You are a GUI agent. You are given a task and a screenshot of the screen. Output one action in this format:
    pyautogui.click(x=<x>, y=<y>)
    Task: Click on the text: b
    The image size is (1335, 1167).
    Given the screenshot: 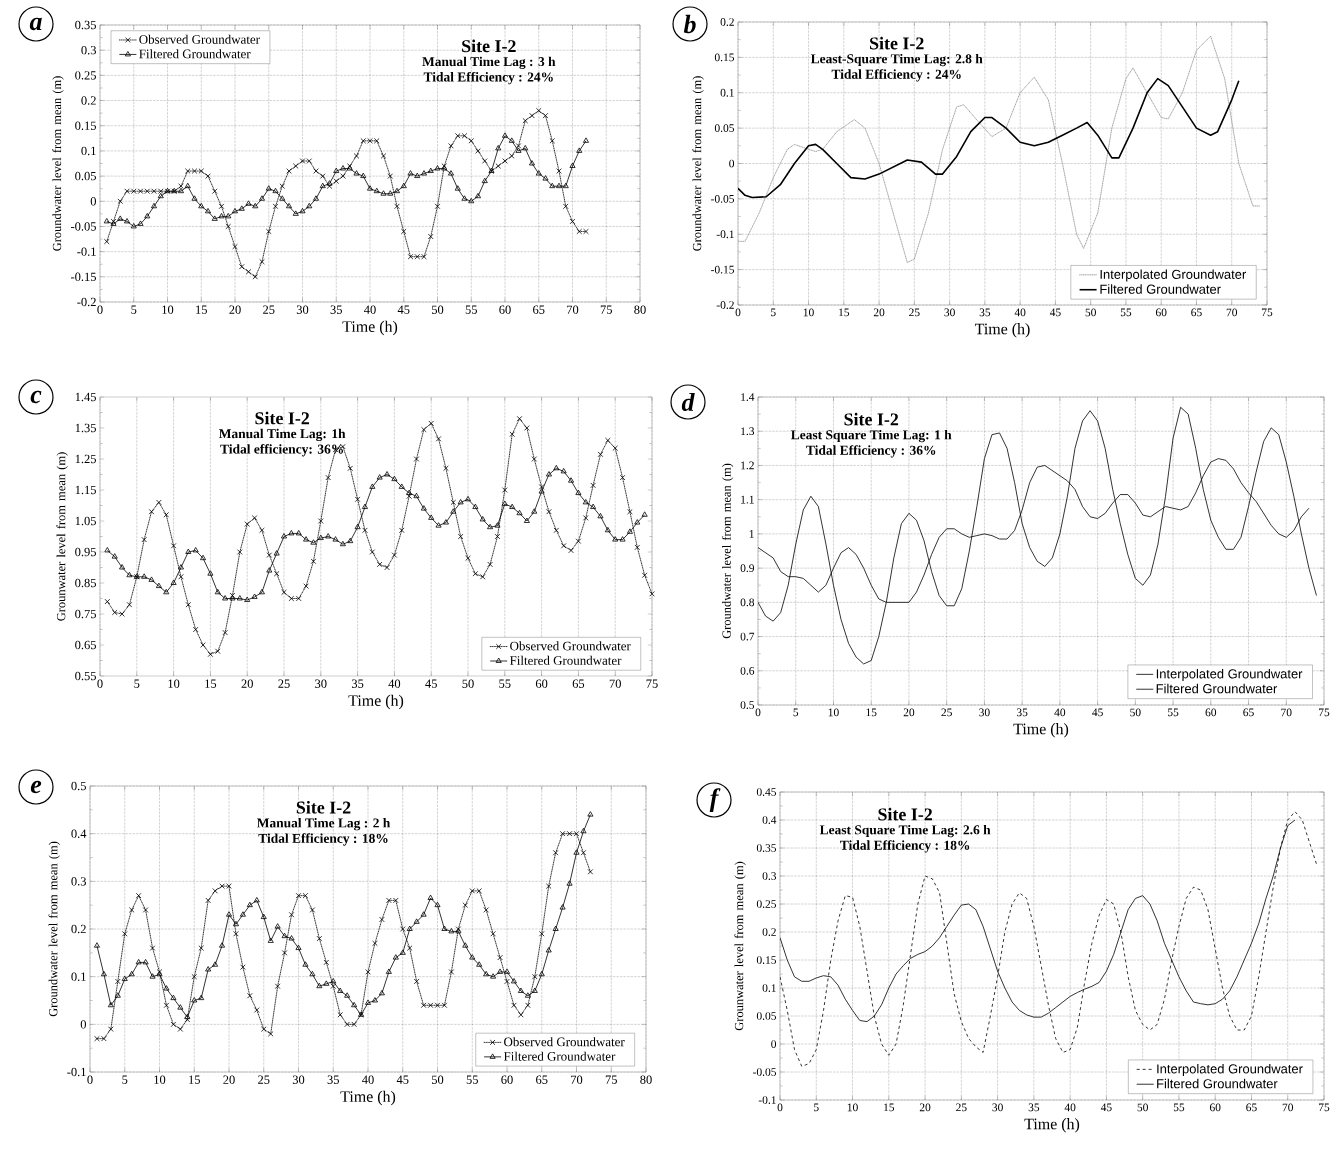 What is the action you would take?
    pyautogui.click(x=689, y=24)
    